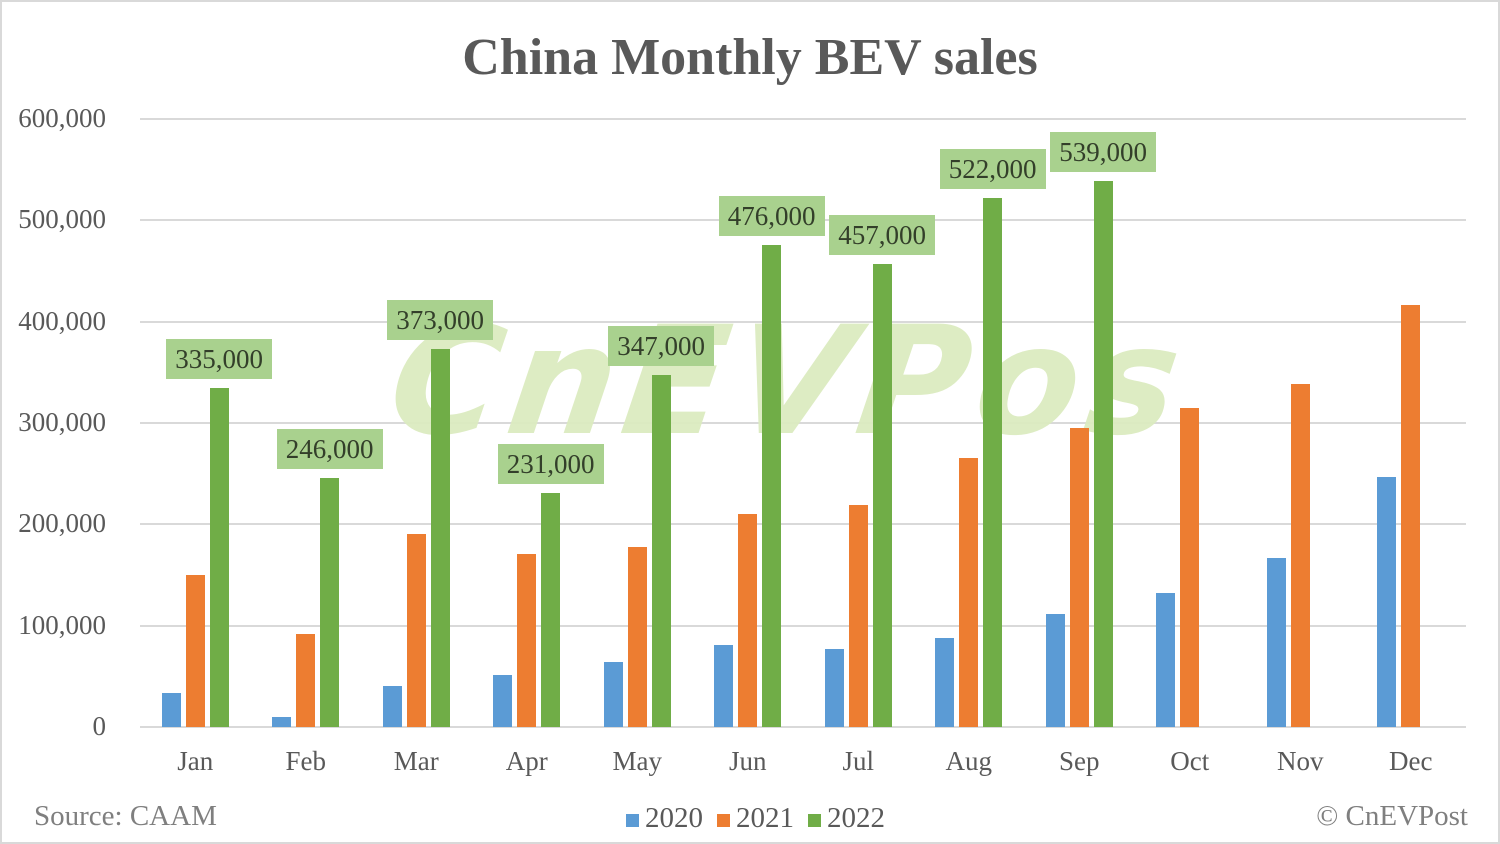 The width and height of the screenshot is (1500, 844). I want to click on bar-2020-apr, so click(503, 701).